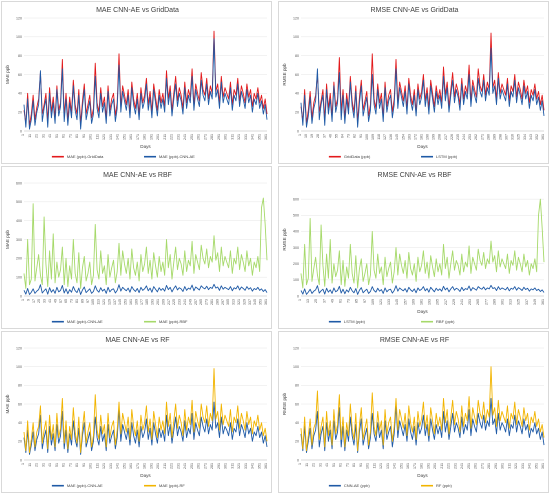 The height and width of the screenshot is (494, 550). Describe the element at coordinates (306, 136) in the screenshot. I see `x-tick-label: 10` at that location.